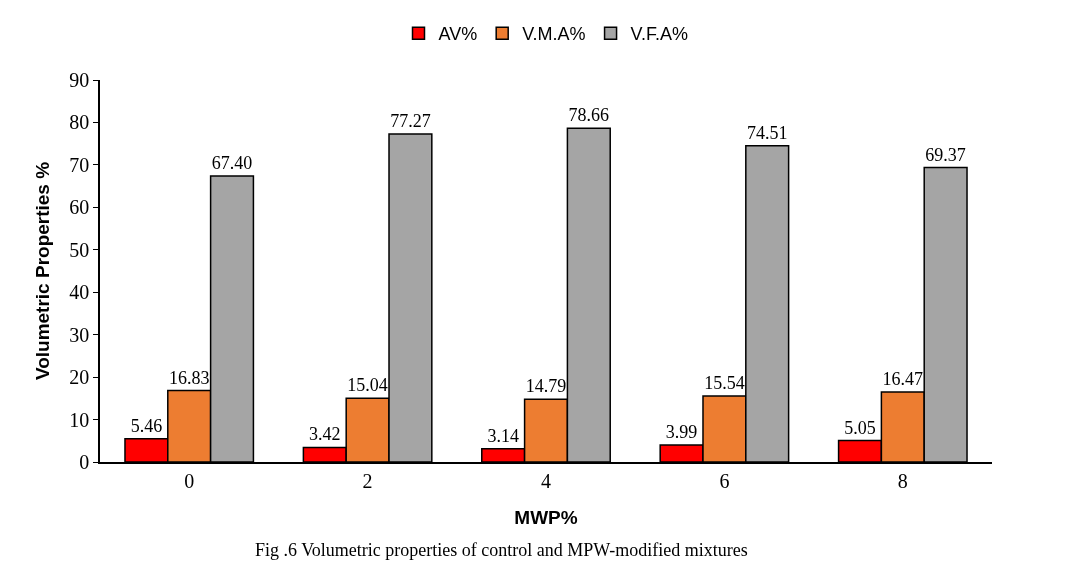 The width and height of the screenshot is (1067, 587). I want to click on y-axis-title: Volumetric Properties %, so click(42, 271).